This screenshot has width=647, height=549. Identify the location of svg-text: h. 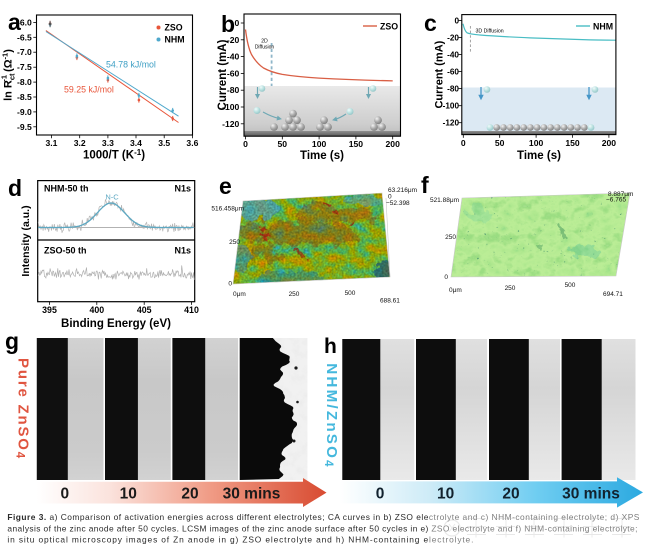
(330, 346).